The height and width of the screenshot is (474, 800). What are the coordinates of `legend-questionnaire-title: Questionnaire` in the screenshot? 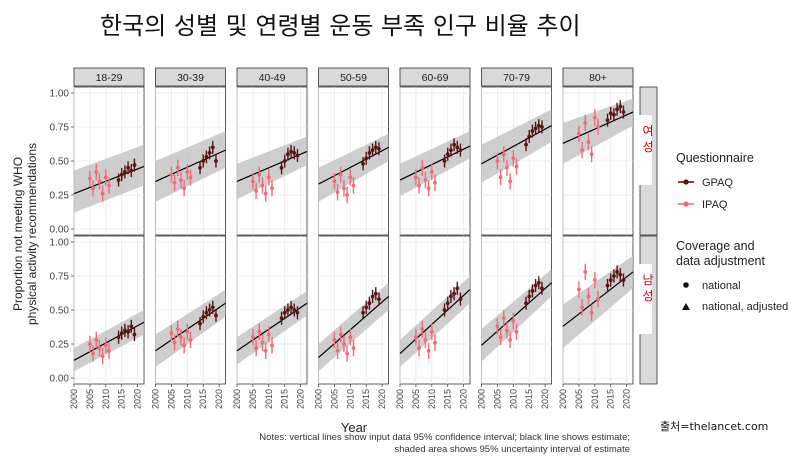 It's located at (715, 158).